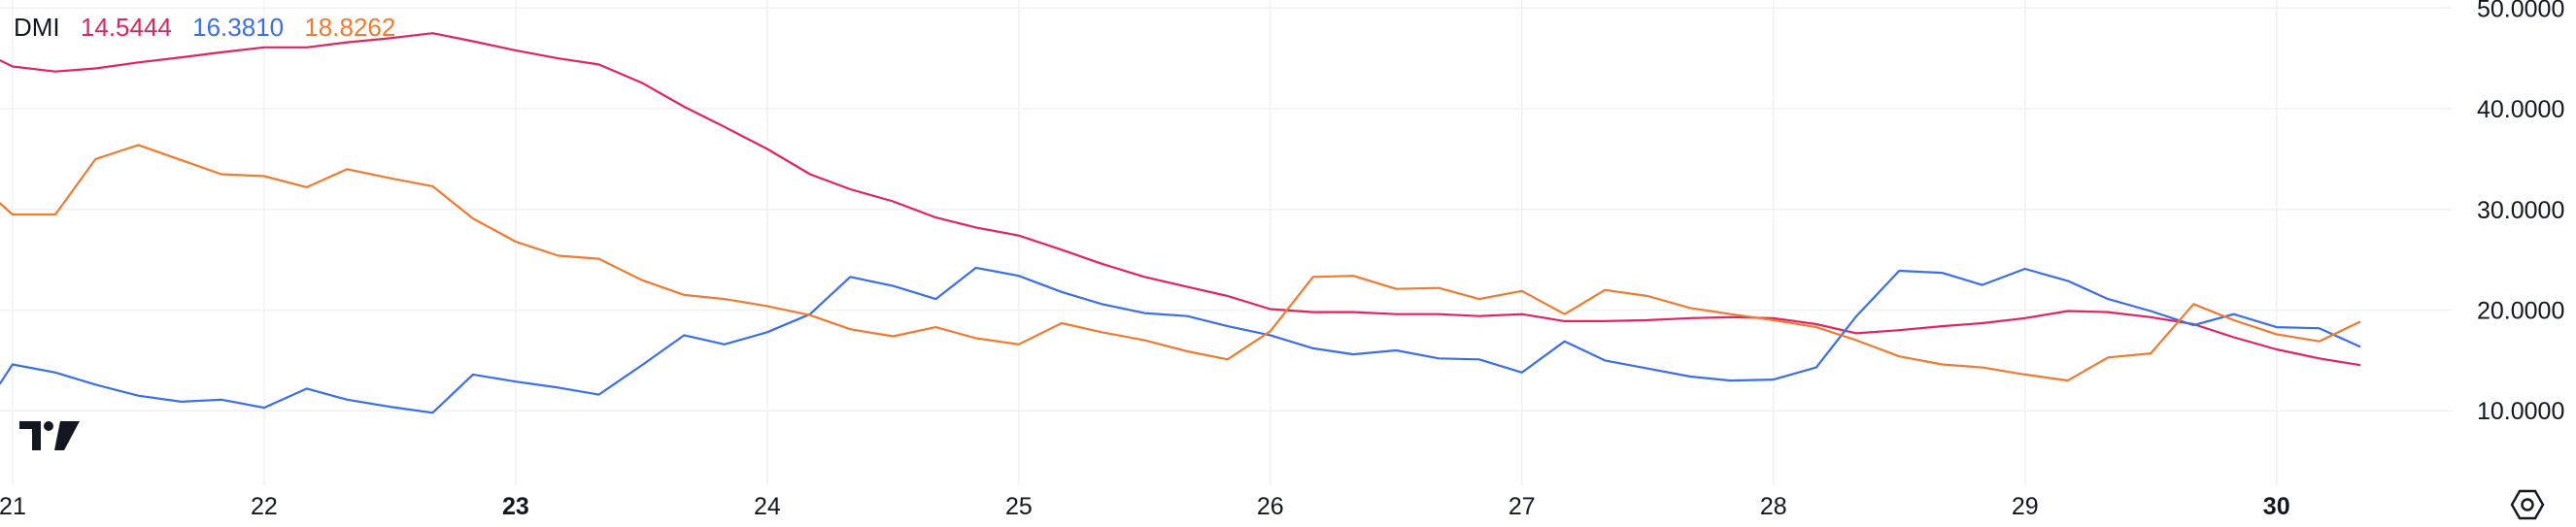  Describe the element at coordinates (1773, 506) in the screenshot. I see `x-tick-label: 28` at that location.